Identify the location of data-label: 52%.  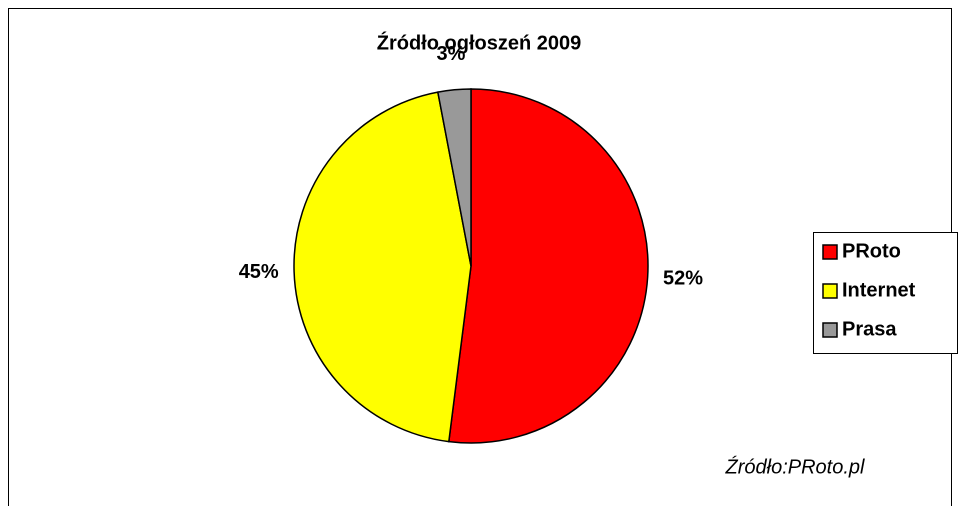
(683, 279).